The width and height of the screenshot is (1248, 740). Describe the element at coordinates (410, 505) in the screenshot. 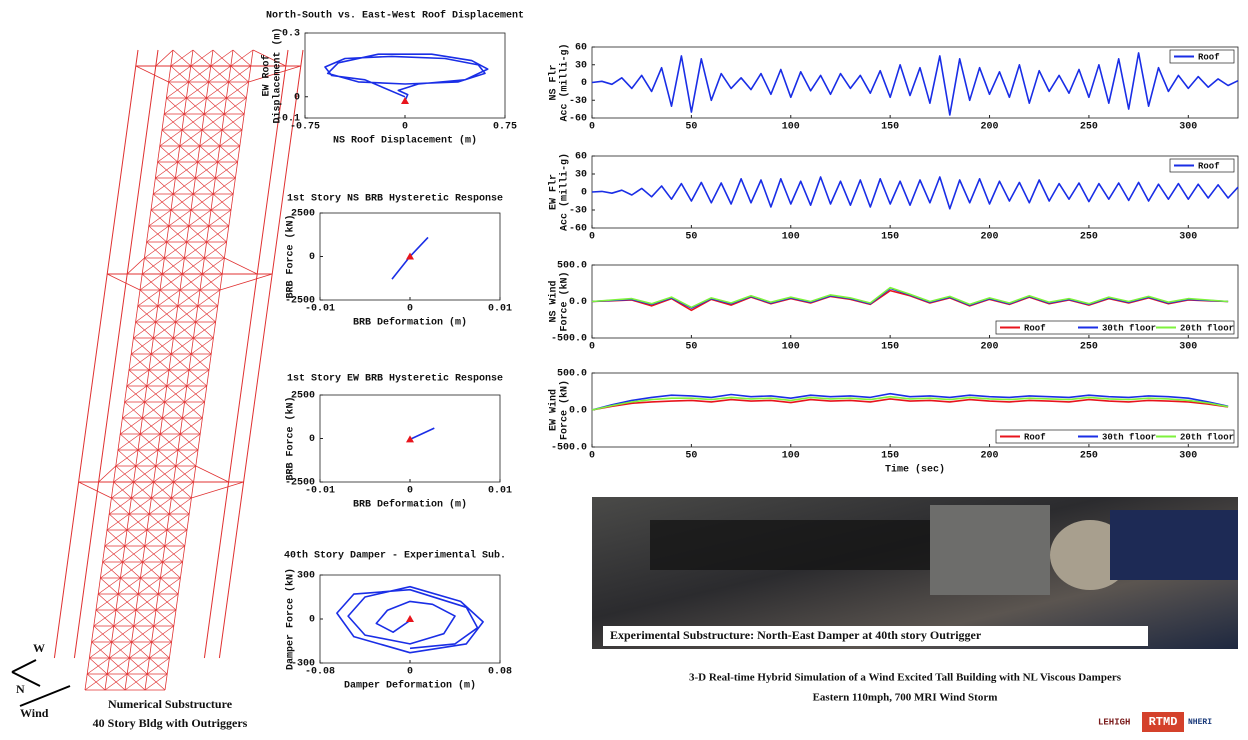

I see `x-axis-label: BRB Deformation (m)` at that location.